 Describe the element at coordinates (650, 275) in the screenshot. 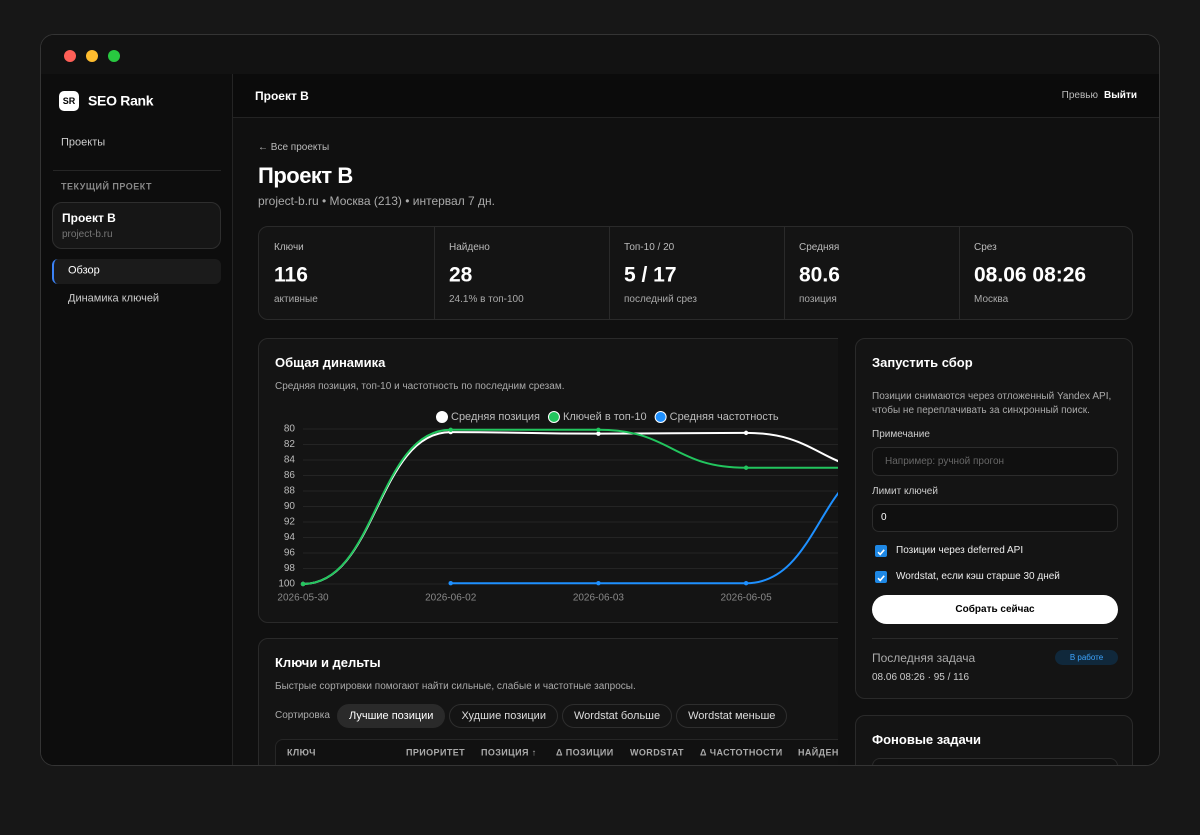

I see `stat-value: 5 / 17` at that location.